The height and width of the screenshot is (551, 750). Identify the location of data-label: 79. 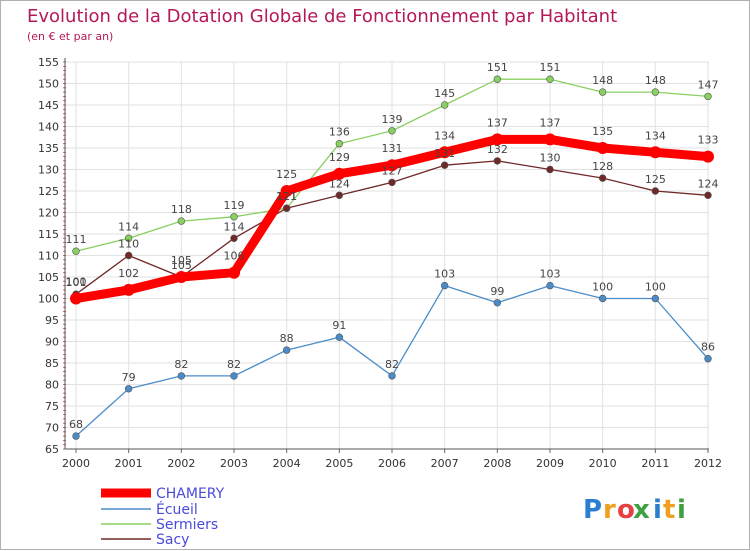
(129, 377).